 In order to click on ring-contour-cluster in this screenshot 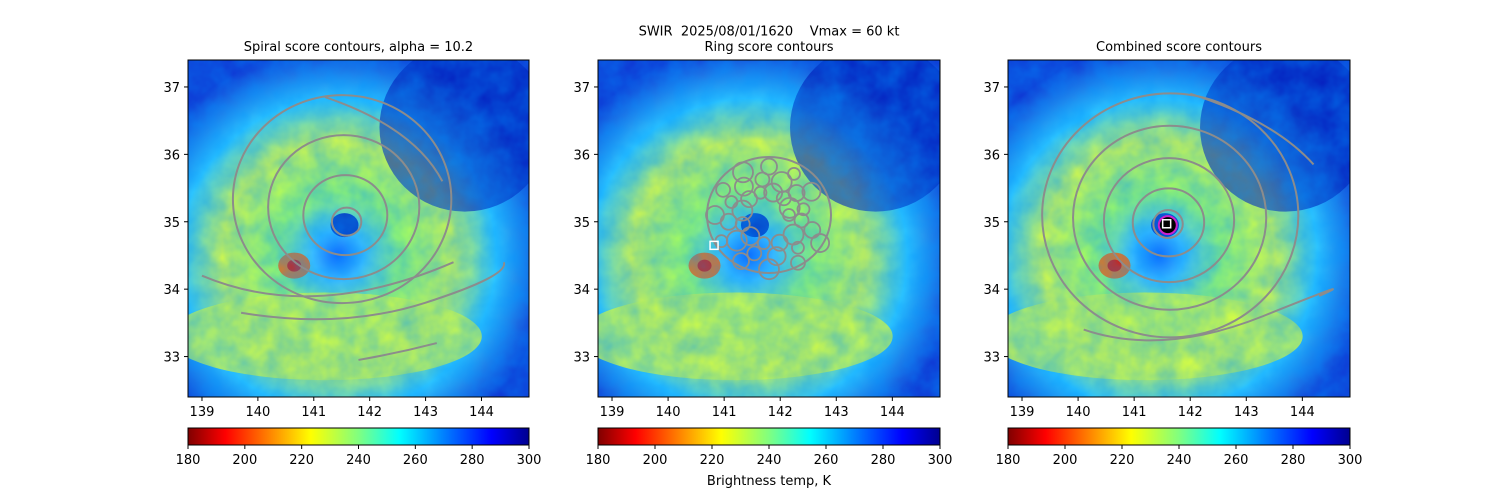, I will do `click(768, 218)`.